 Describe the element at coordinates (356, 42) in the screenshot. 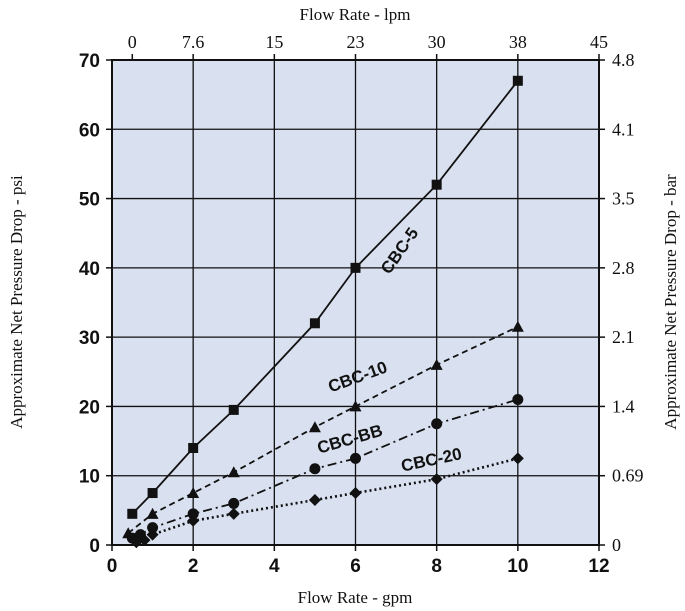

I see `top-tick-label: 23` at that location.